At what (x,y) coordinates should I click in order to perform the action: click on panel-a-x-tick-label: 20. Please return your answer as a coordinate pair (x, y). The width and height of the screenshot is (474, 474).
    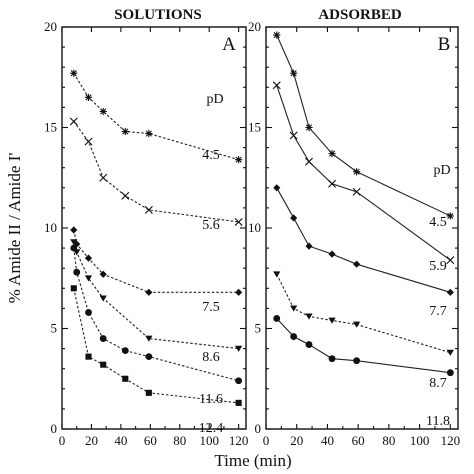
    Looking at the image, I should click on (91, 440).